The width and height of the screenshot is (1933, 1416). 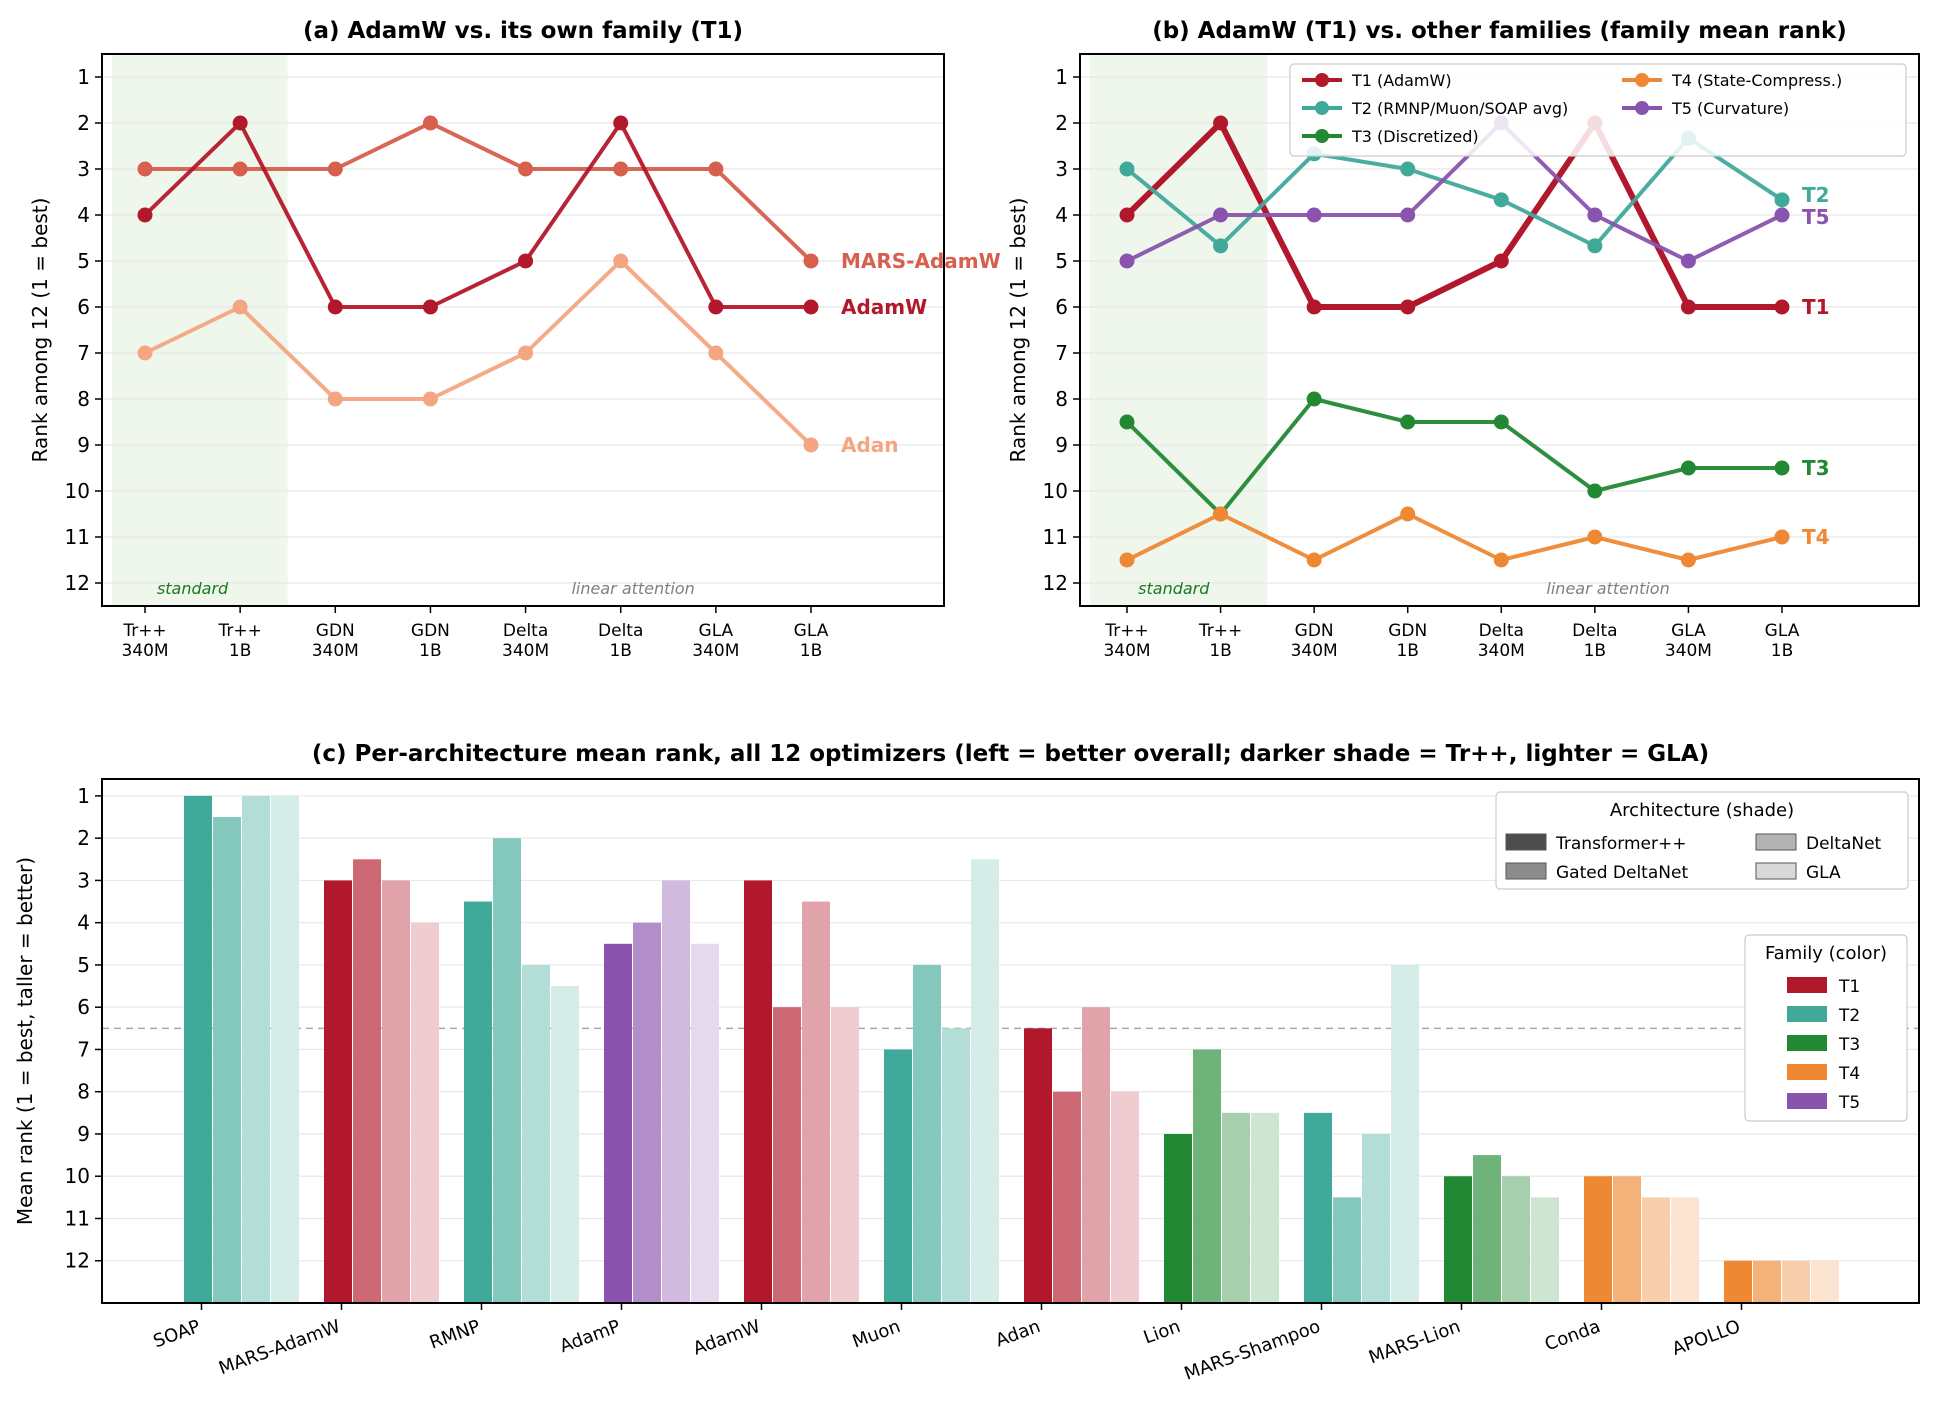 What do you see at coordinates (1807, 1014) in the screenshot?
I see `legend-swatch-t2` at bounding box center [1807, 1014].